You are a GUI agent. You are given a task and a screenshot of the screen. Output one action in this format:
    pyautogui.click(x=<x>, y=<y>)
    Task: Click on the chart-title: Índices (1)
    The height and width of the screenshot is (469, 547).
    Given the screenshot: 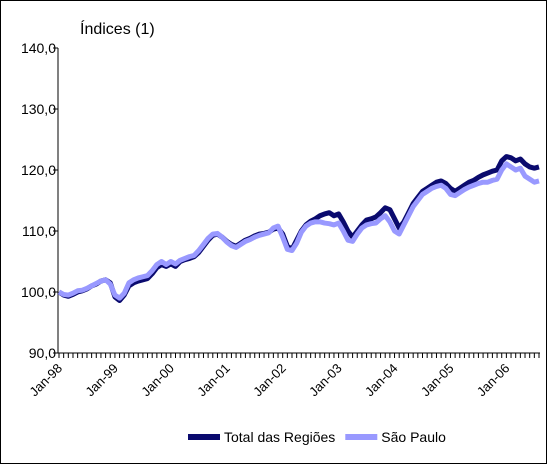 What is the action you would take?
    pyautogui.click(x=117, y=28)
    